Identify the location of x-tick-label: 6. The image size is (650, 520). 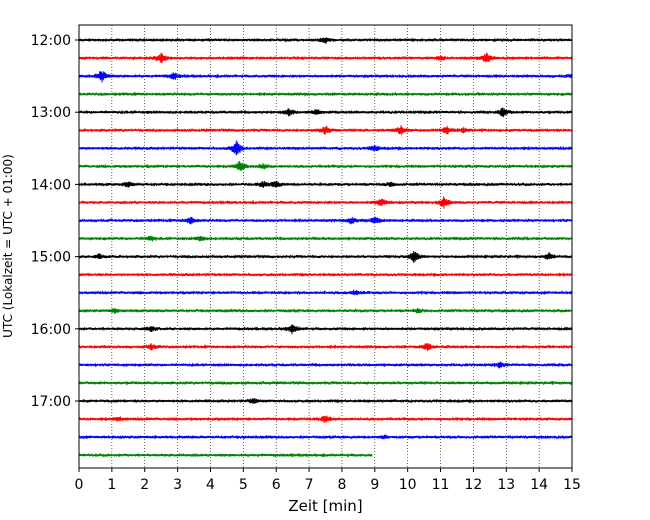
(276, 485).